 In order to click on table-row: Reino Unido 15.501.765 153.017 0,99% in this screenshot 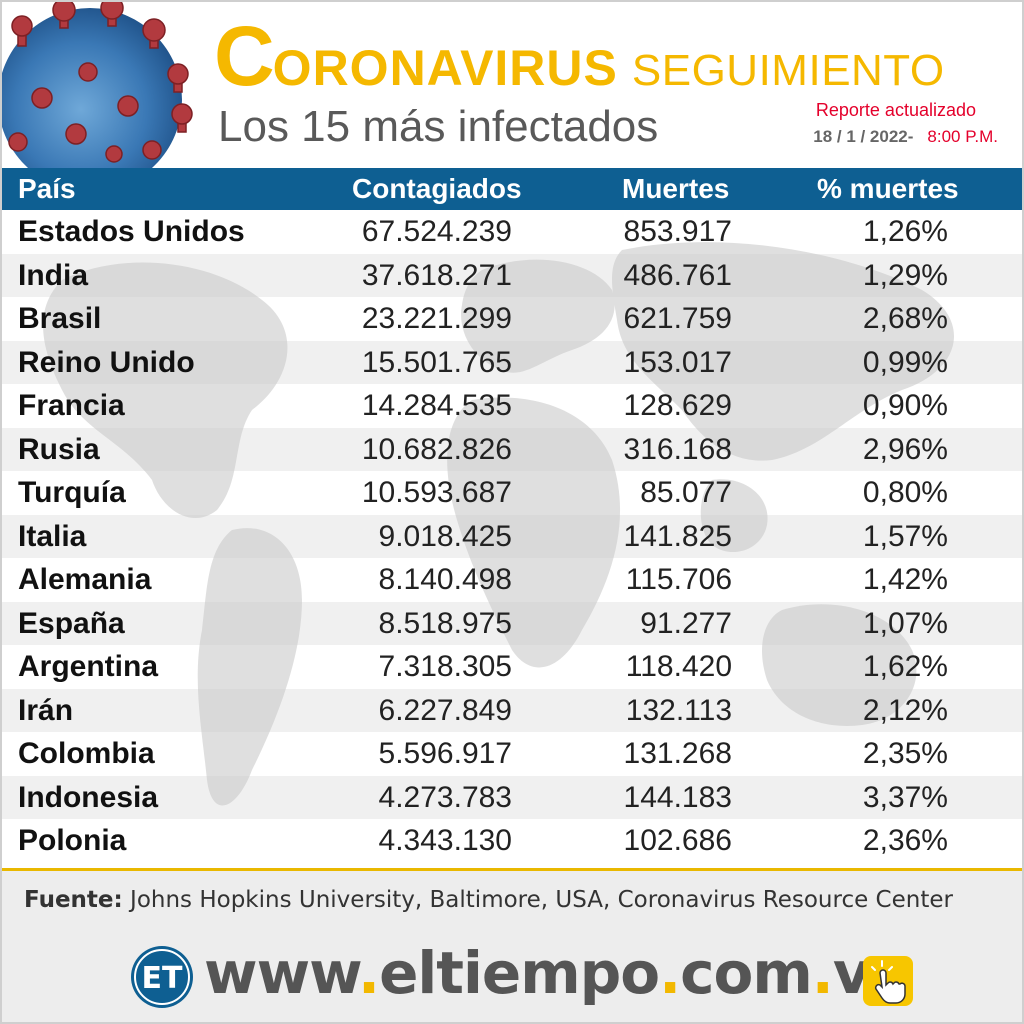, I will do `click(512, 362)`.